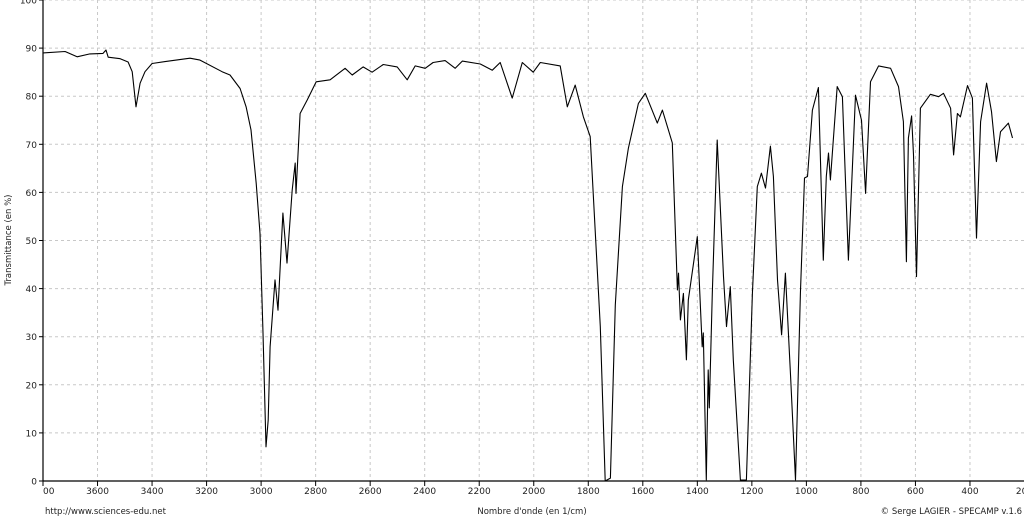 The width and height of the screenshot is (1024, 517). I want to click on source-link: http://www.sciences-edu.net, so click(106, 512).